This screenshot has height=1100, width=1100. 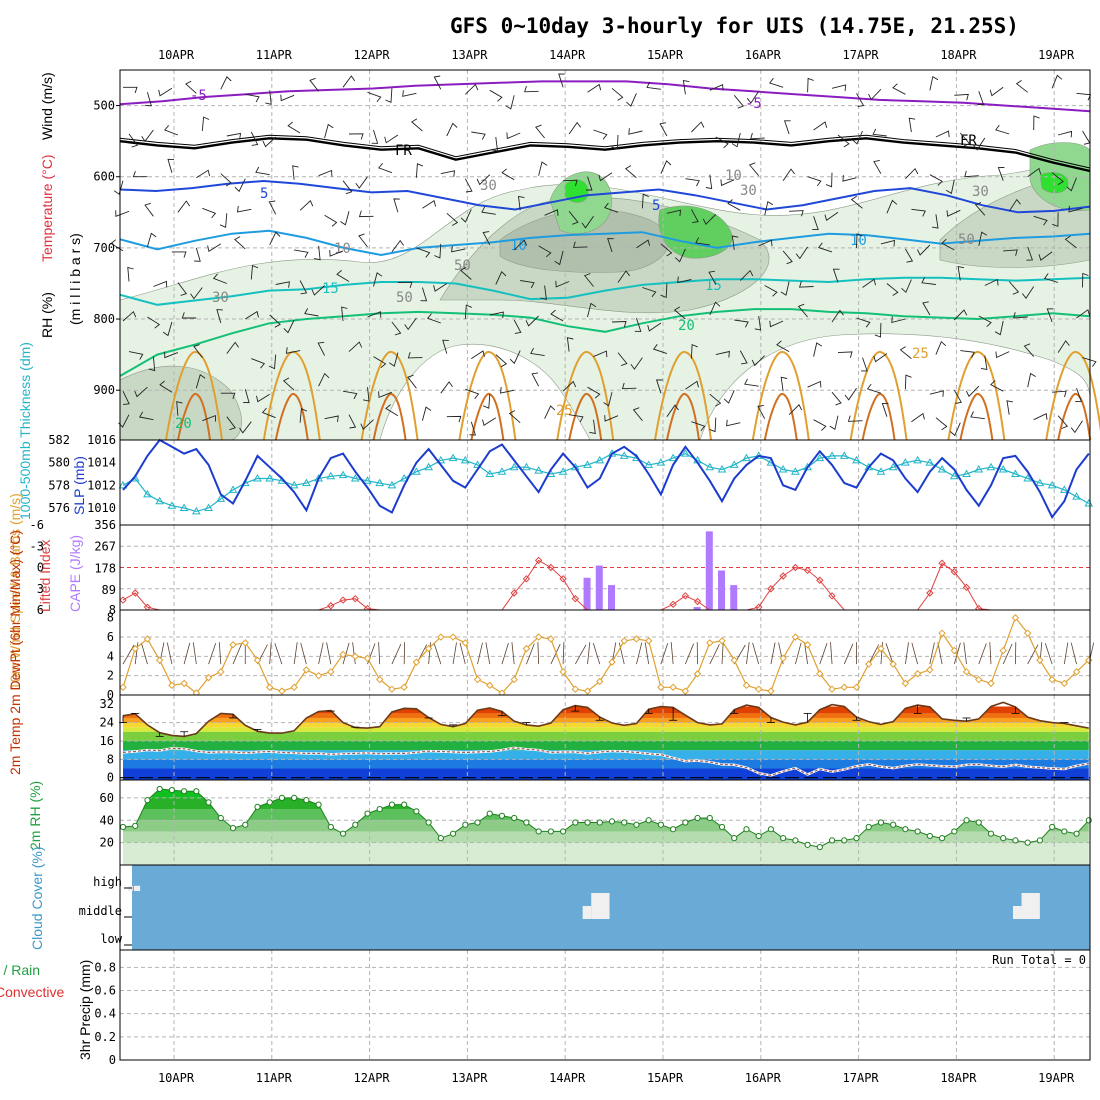 I want to click on temp-band, so click(x=606, y=725).